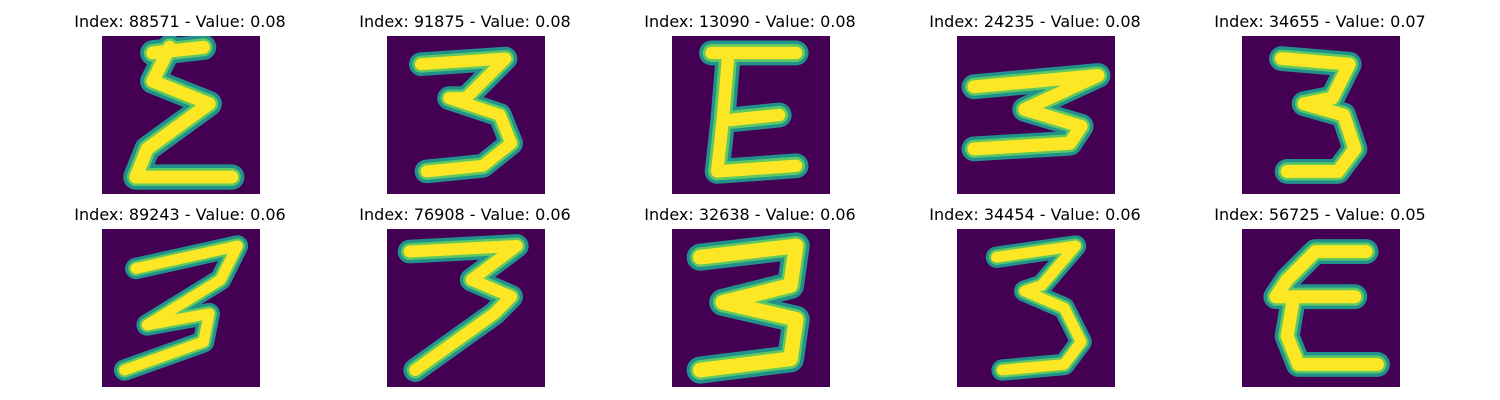 This screenshot has height=400, width=1500. I want to click on panel: Index: 13090 - Value: 0.08, so click(750, 107).